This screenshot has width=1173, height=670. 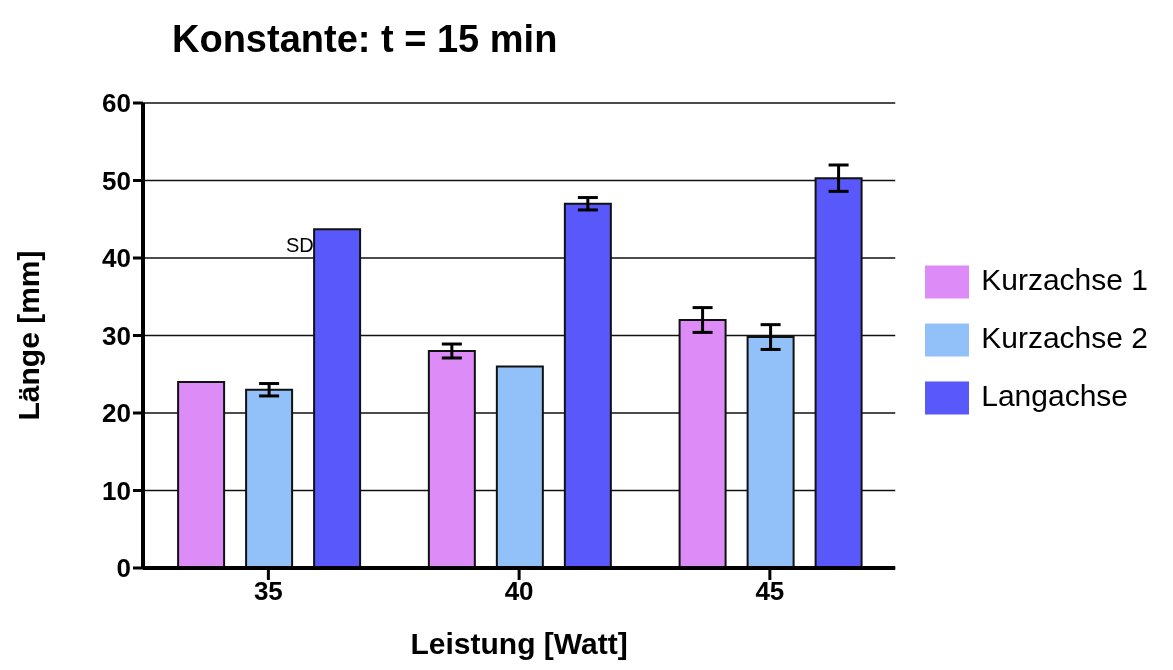 I want to click on y-tick-label: 10, so click(x=116, y=490).